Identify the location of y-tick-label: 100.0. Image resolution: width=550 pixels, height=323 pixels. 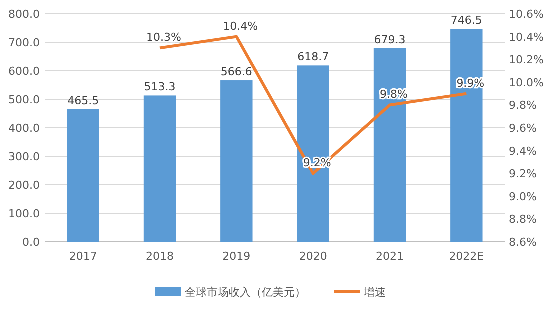
(24, 214).